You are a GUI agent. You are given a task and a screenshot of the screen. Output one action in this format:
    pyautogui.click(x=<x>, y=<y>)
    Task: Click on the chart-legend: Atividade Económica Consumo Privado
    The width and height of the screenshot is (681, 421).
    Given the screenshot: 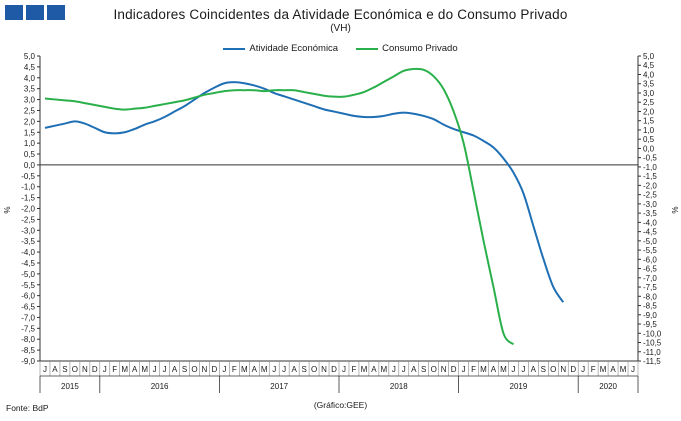 What is the action you would take?
    pyautogui.click(x=340, y=48)
    